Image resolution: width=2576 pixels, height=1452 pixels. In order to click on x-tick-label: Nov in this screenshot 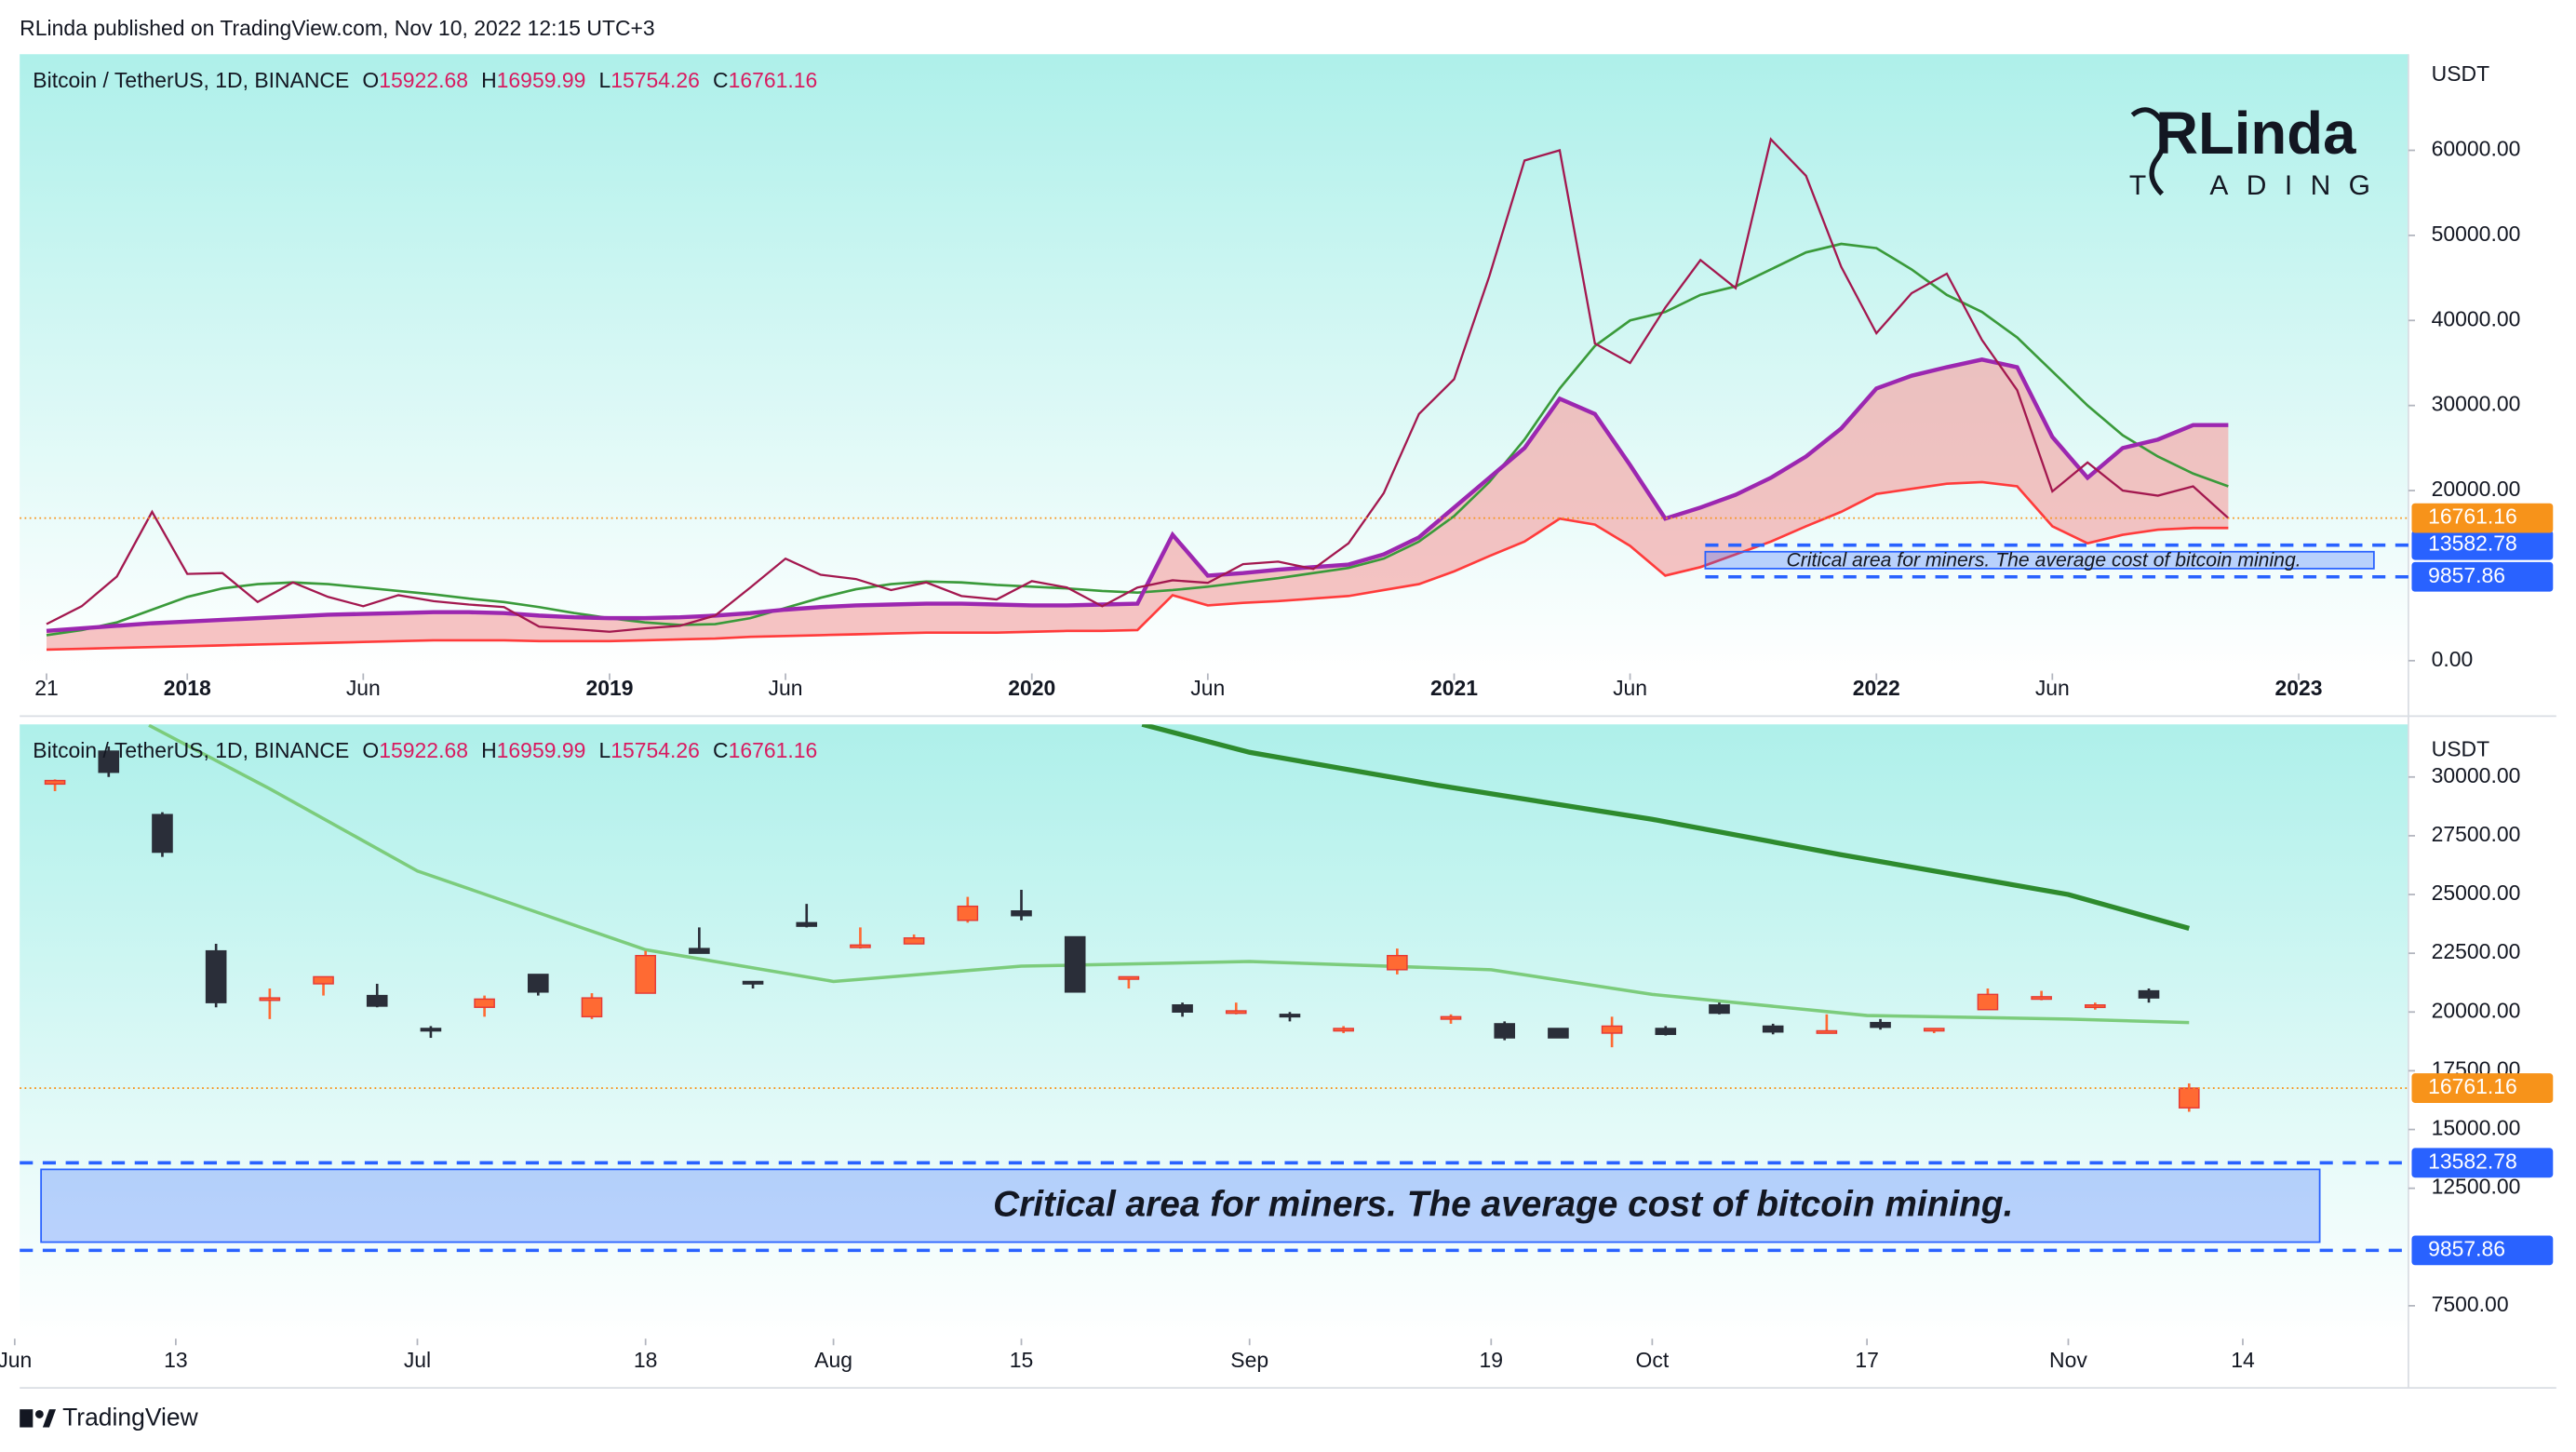, I will do `click(2068, 1360)`.